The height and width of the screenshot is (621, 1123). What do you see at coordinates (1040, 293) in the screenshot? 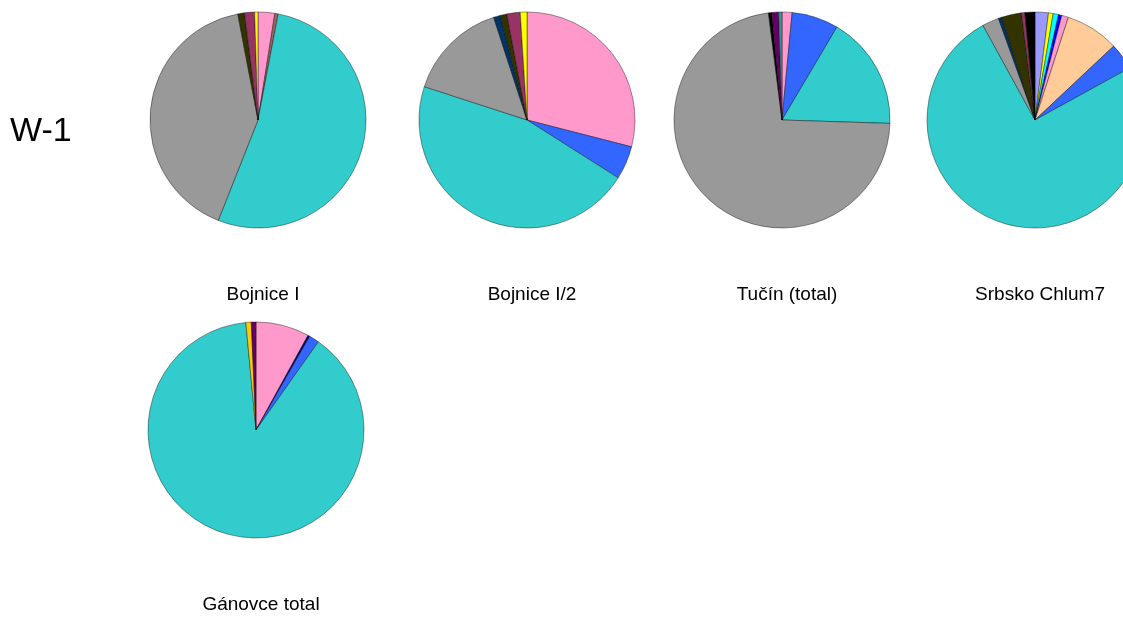
I see `text: Srbsko Chlum7` at bounding box center [1040, 293].